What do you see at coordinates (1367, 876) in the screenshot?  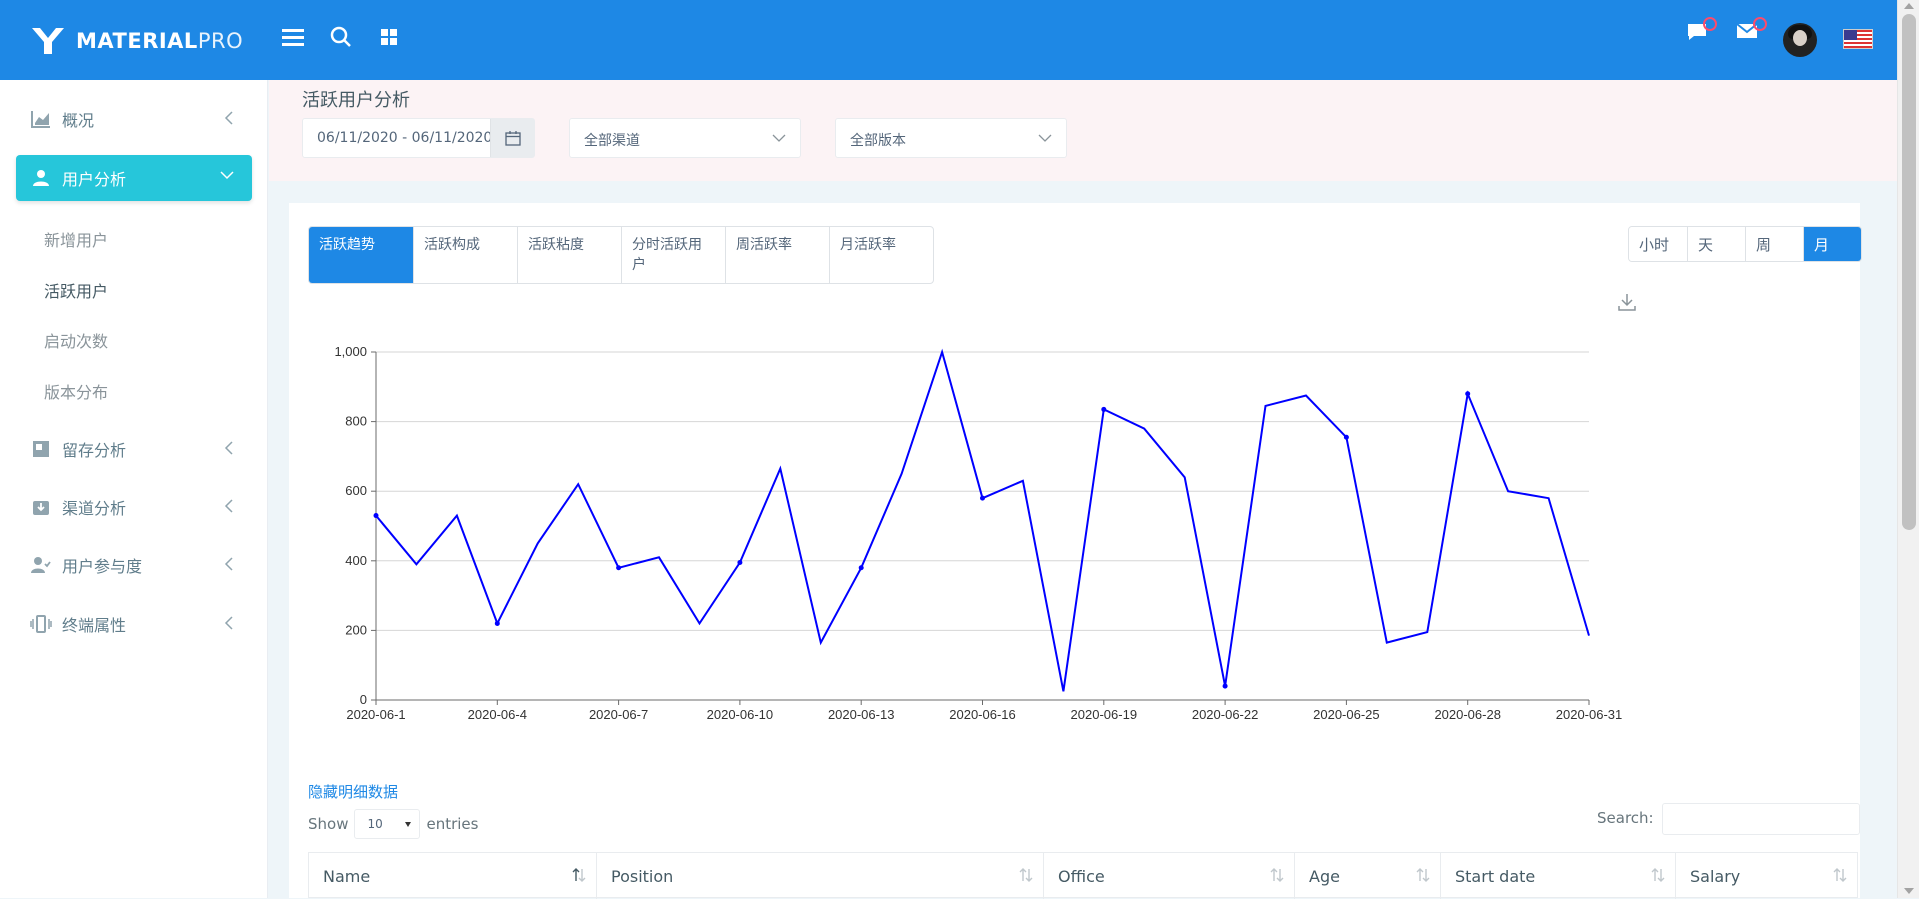 I see `column-header-age: Age` at bounding box center [1367, 876].